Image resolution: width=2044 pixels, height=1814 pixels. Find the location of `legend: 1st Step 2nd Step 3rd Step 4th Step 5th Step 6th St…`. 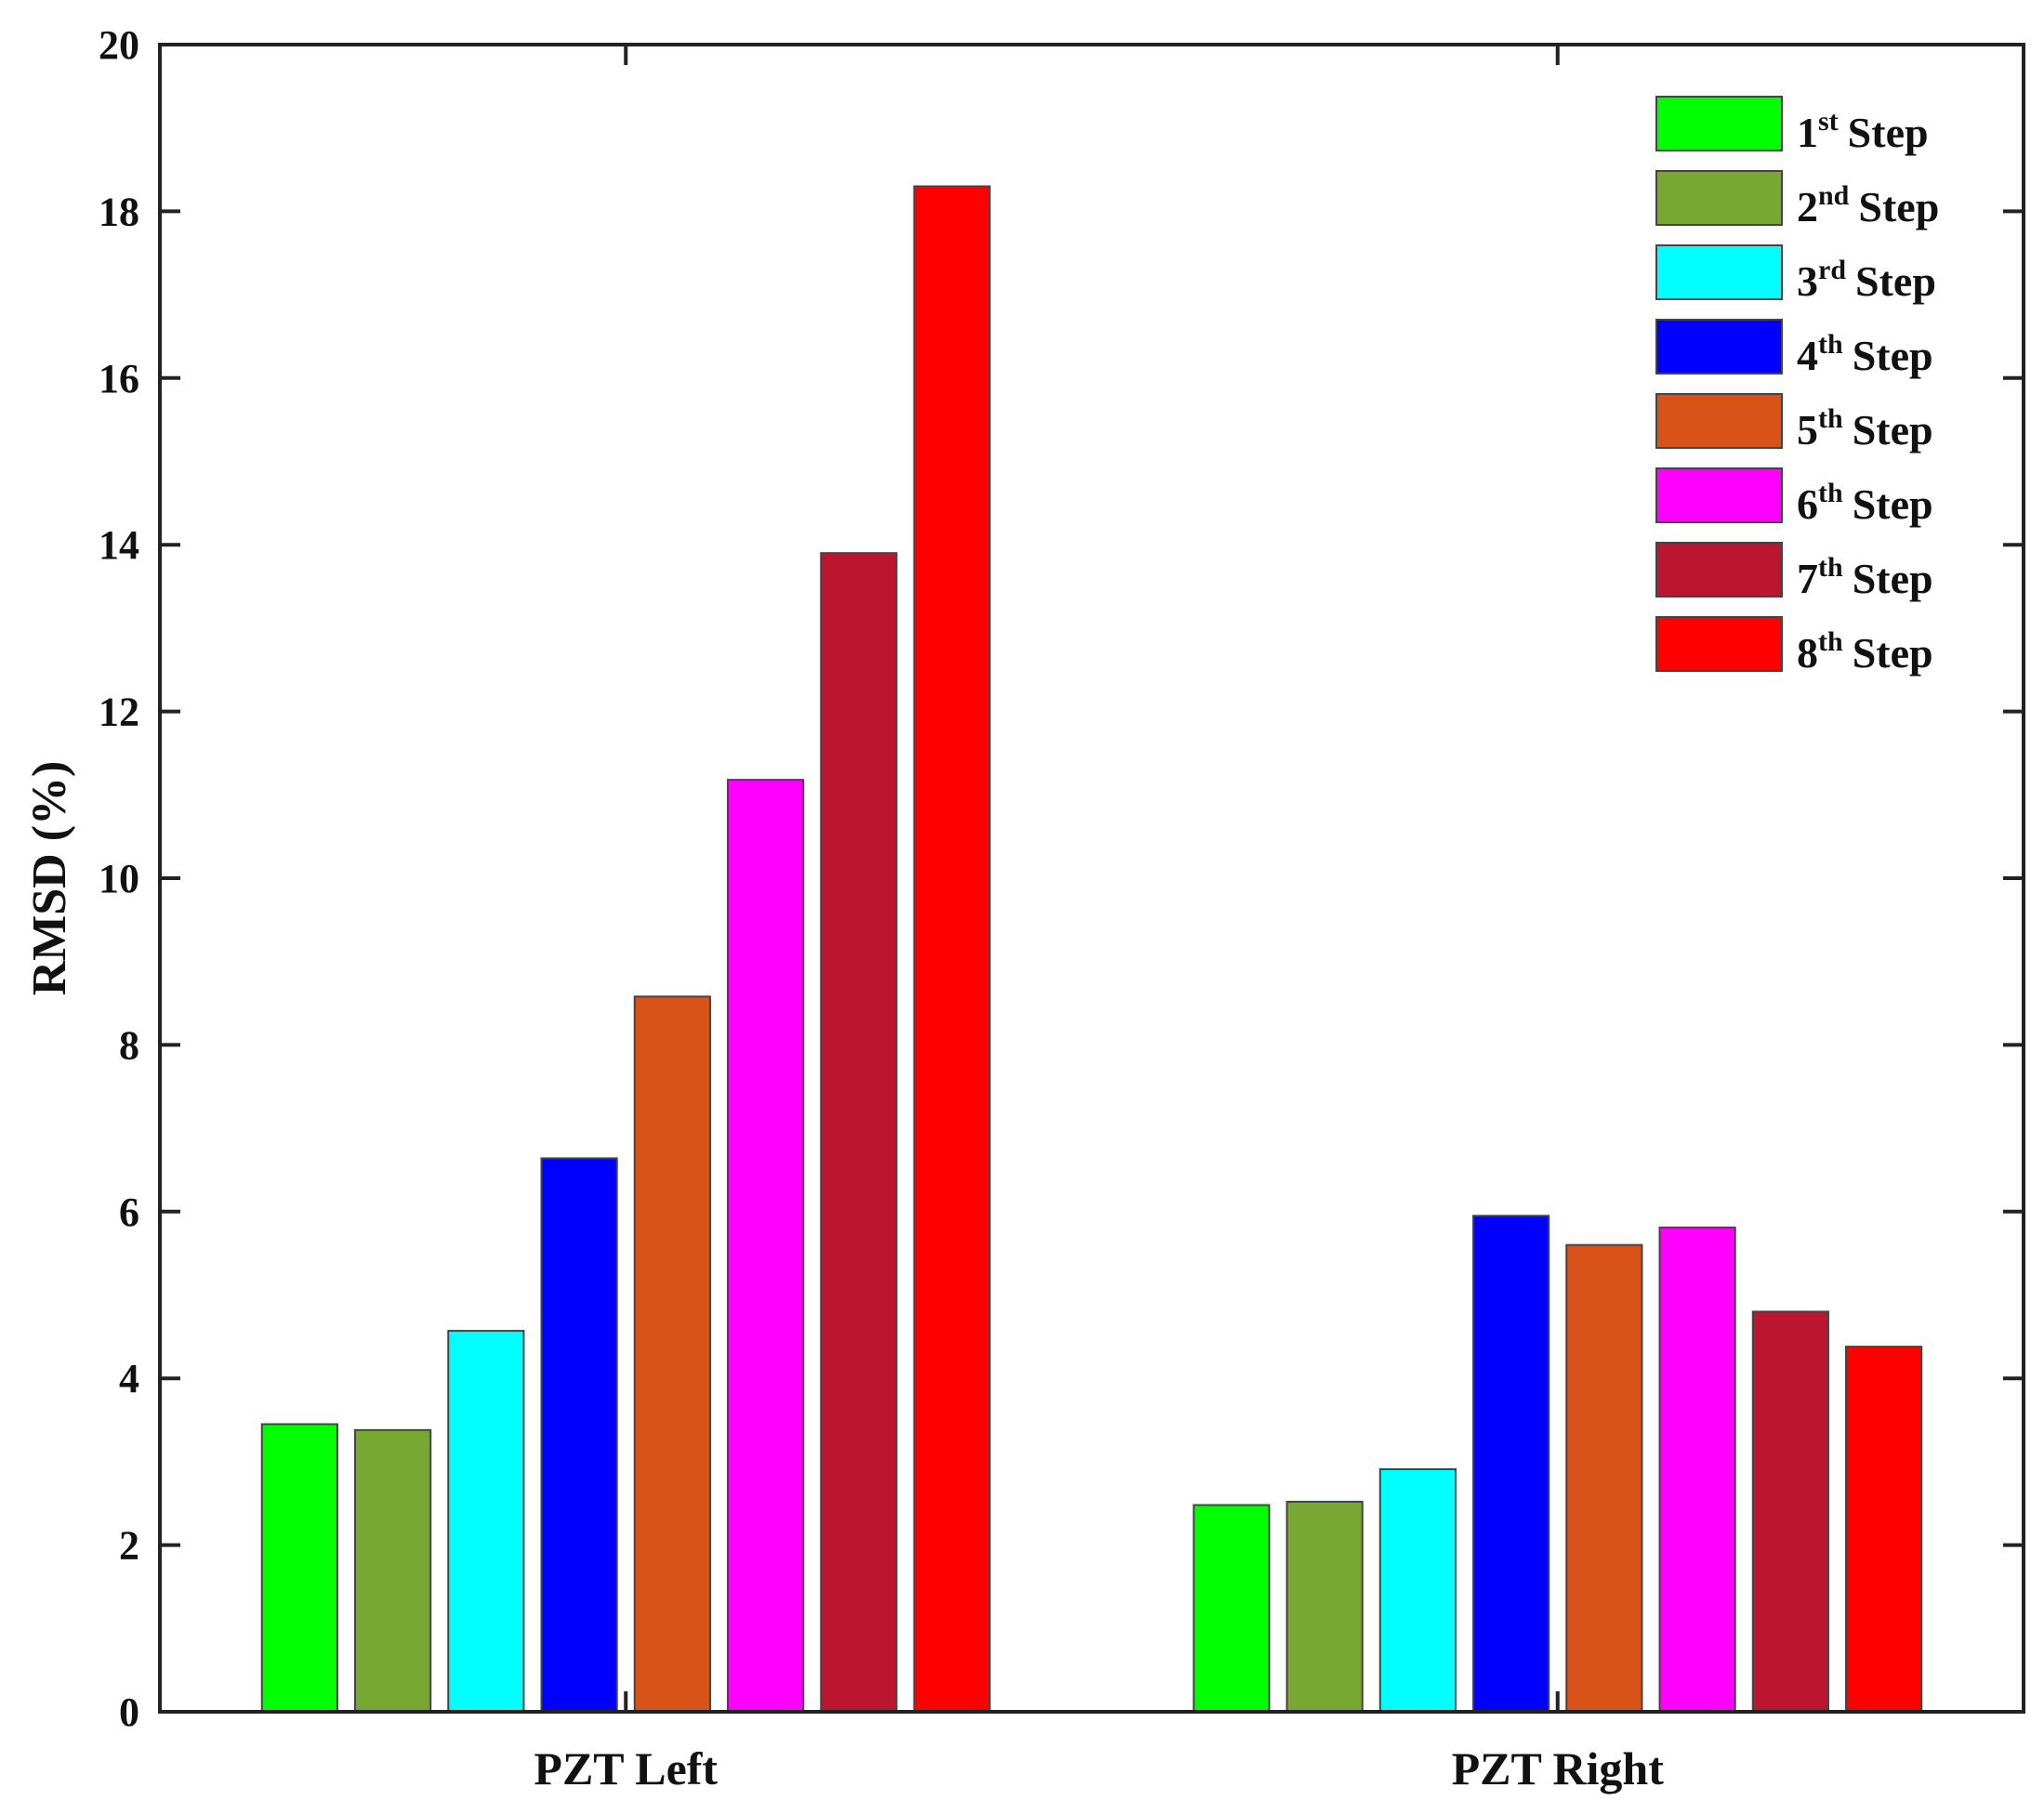

legend: 1st Step 2nd Step 3rd Step 4th Step 5th Step 6th St… is located at coordinates (1810, 388).